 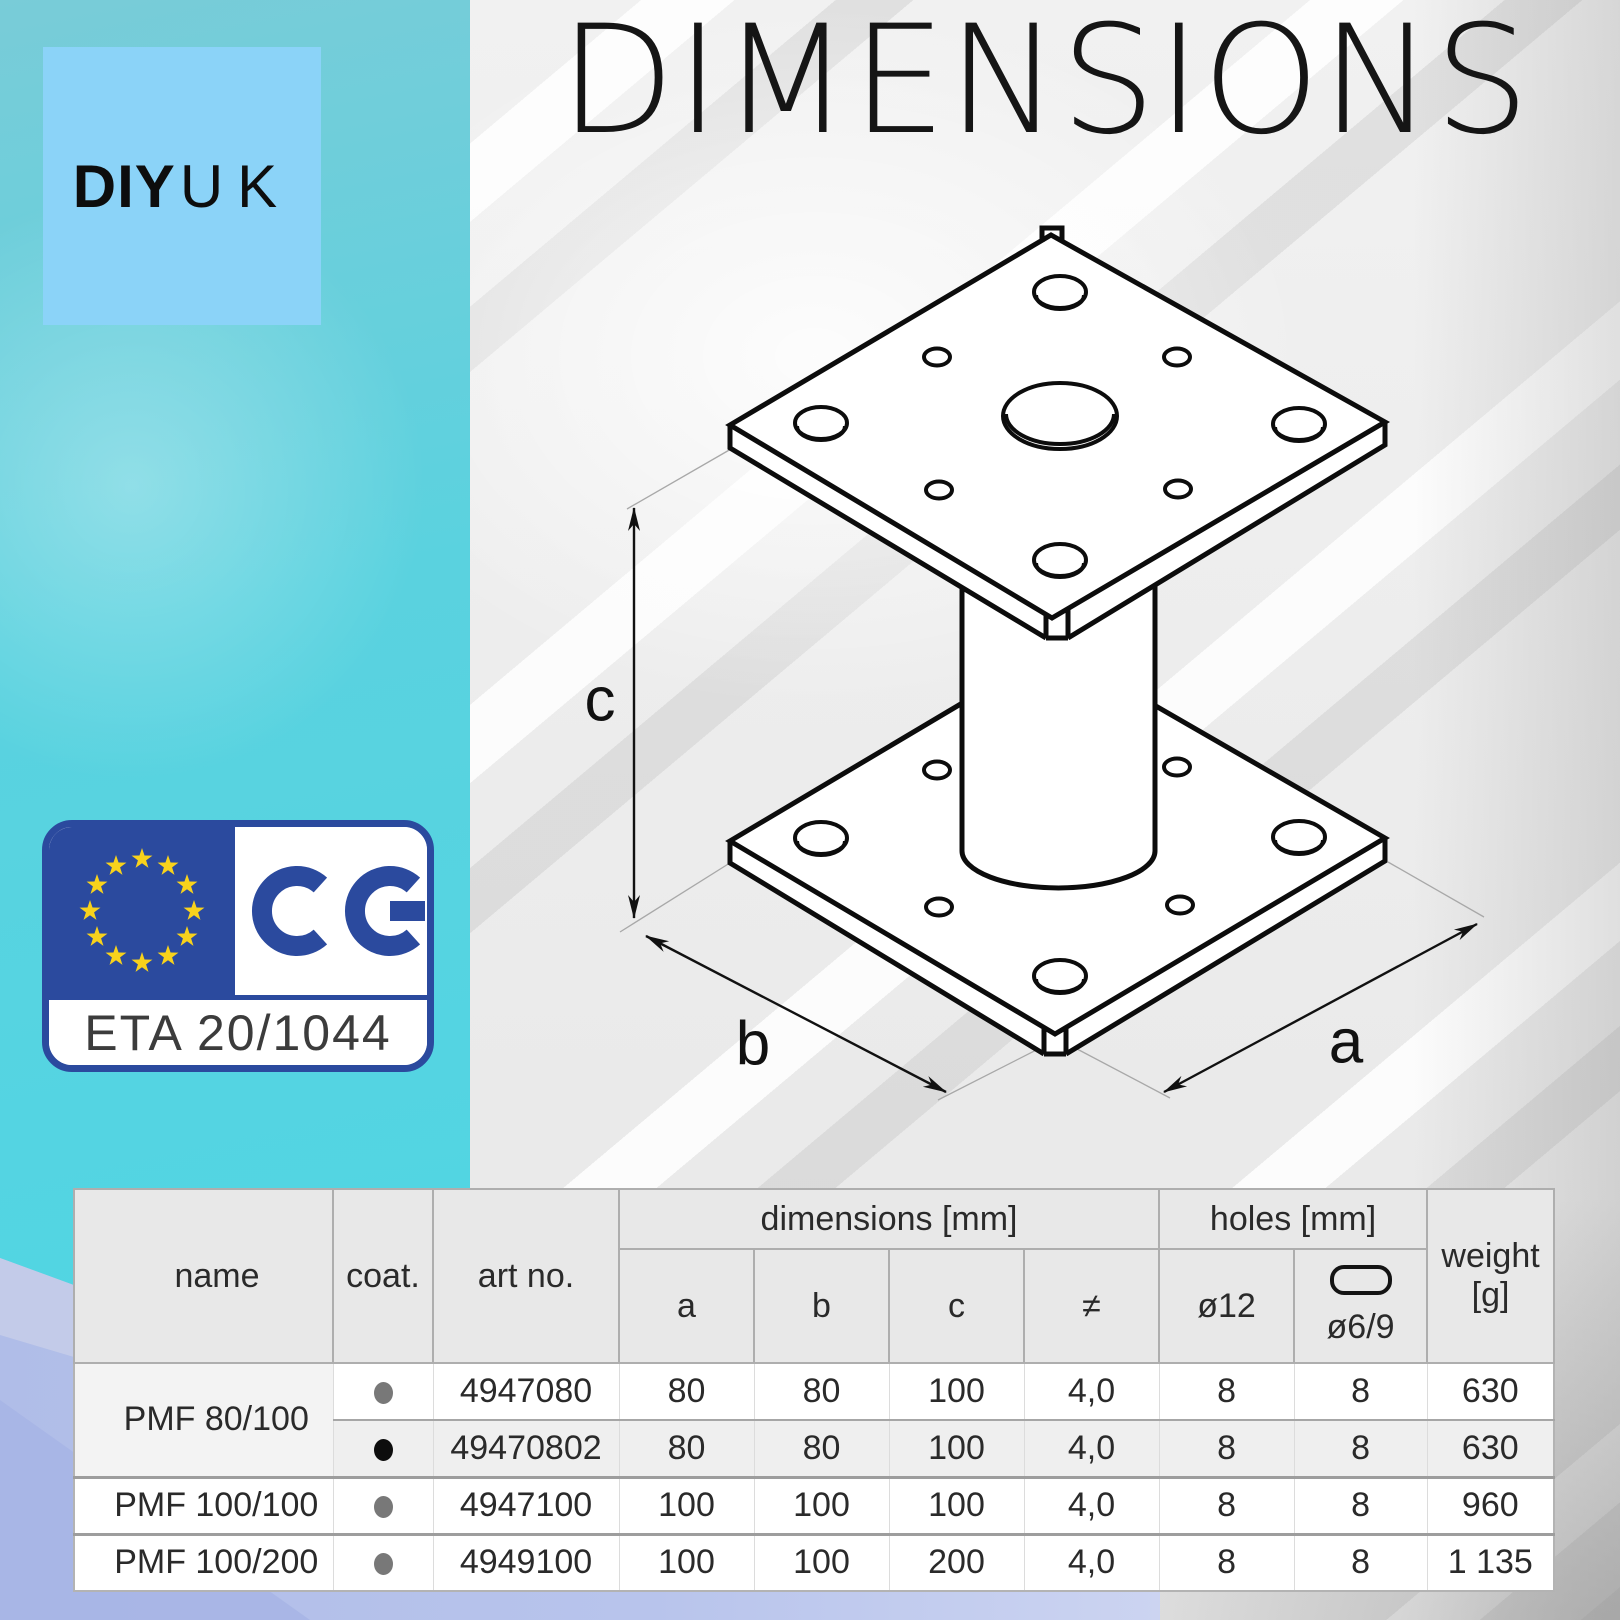 What do you see at coordinates (821, 1306) in the screenshot?
I see `col-header-b: b` at bounding box center [821, 1306].